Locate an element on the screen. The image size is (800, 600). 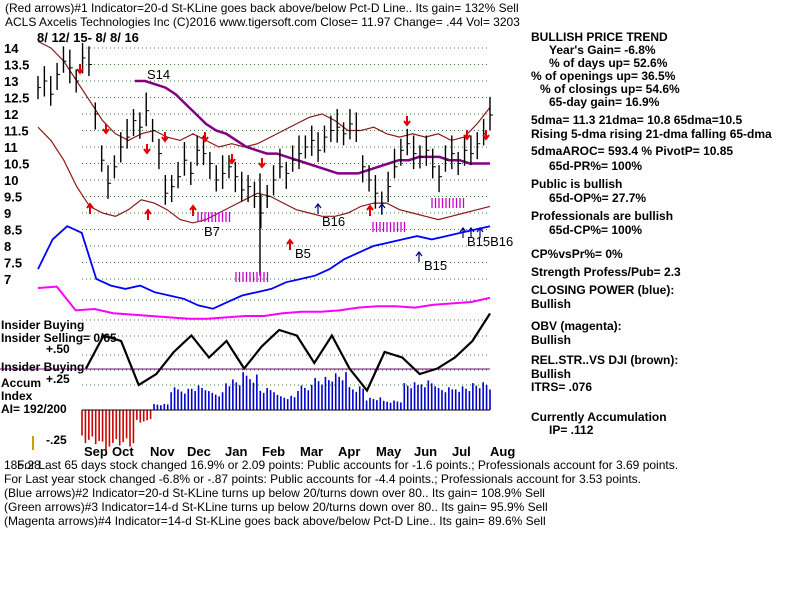
insider-buying-label: Insider Buying is located at coordinates (43, 325).